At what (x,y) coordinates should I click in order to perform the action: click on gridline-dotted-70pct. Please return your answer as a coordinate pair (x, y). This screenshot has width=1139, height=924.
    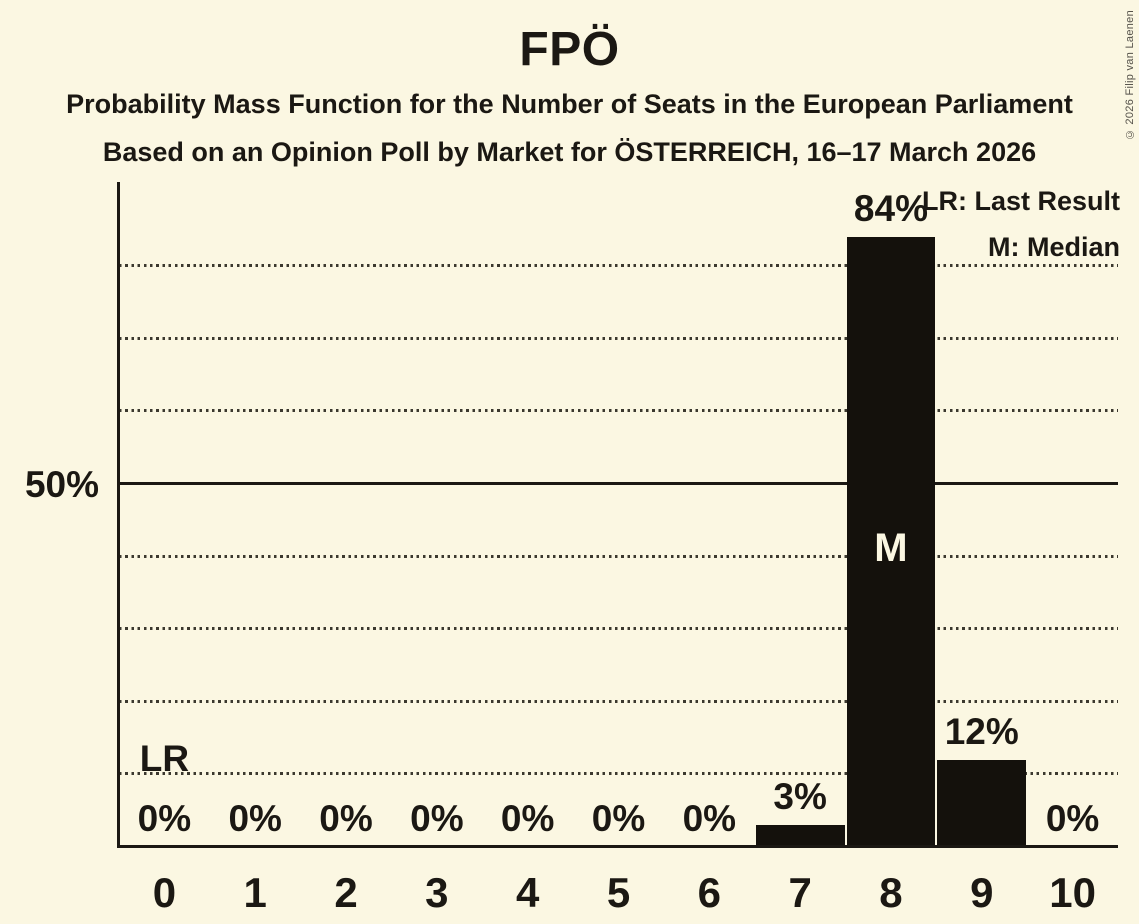
    Looking at the image, I should click on (618, 338).